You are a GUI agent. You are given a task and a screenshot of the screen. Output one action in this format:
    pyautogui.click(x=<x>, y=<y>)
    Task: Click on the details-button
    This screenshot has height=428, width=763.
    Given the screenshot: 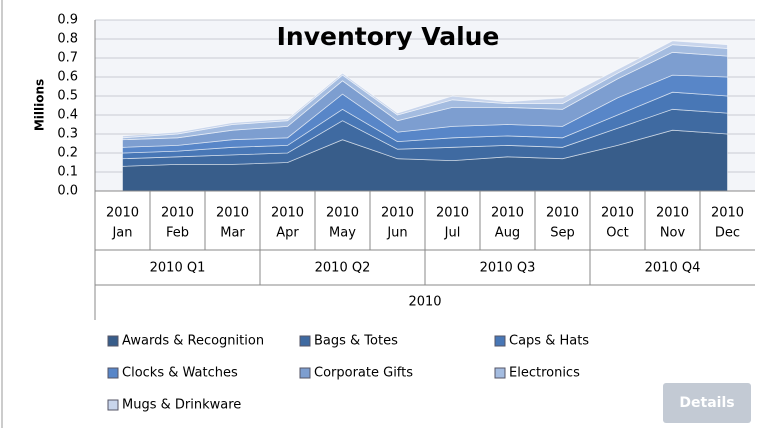 What is the action you would take?
    pyautogui.click(x=707, y=403)
    